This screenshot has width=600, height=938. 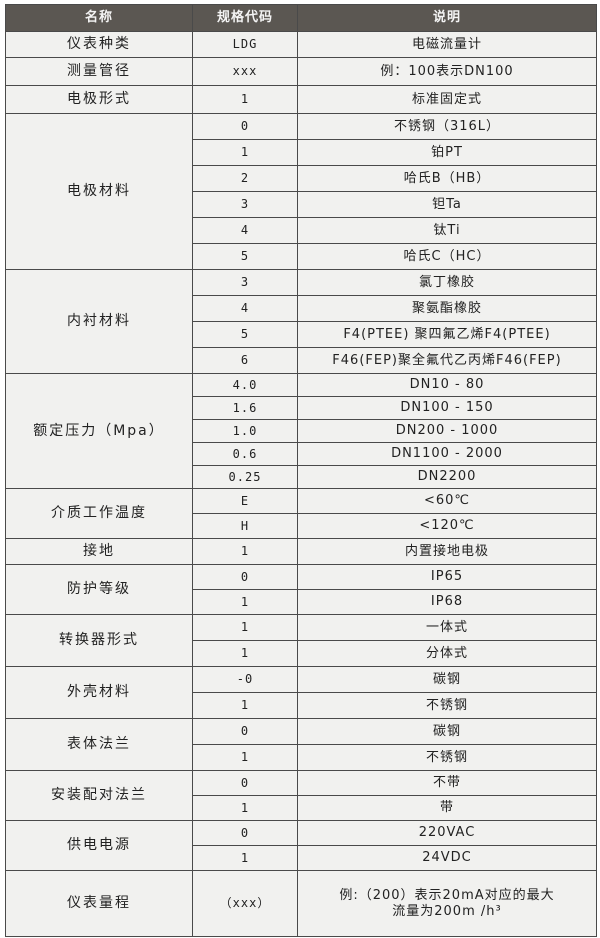 What do you see at coordinates (447, 808) in the screenshot?
I see `spec-desc: 带` at bounding box center [447, 808].